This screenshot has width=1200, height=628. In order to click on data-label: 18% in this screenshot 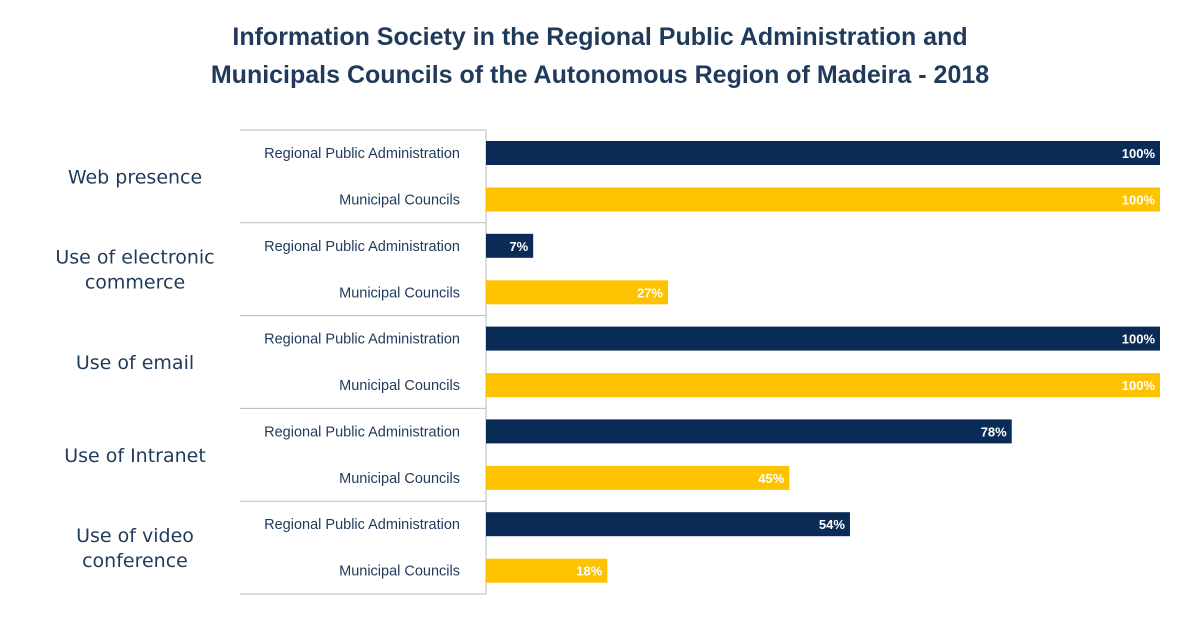, I will do `click(589, 571)`.